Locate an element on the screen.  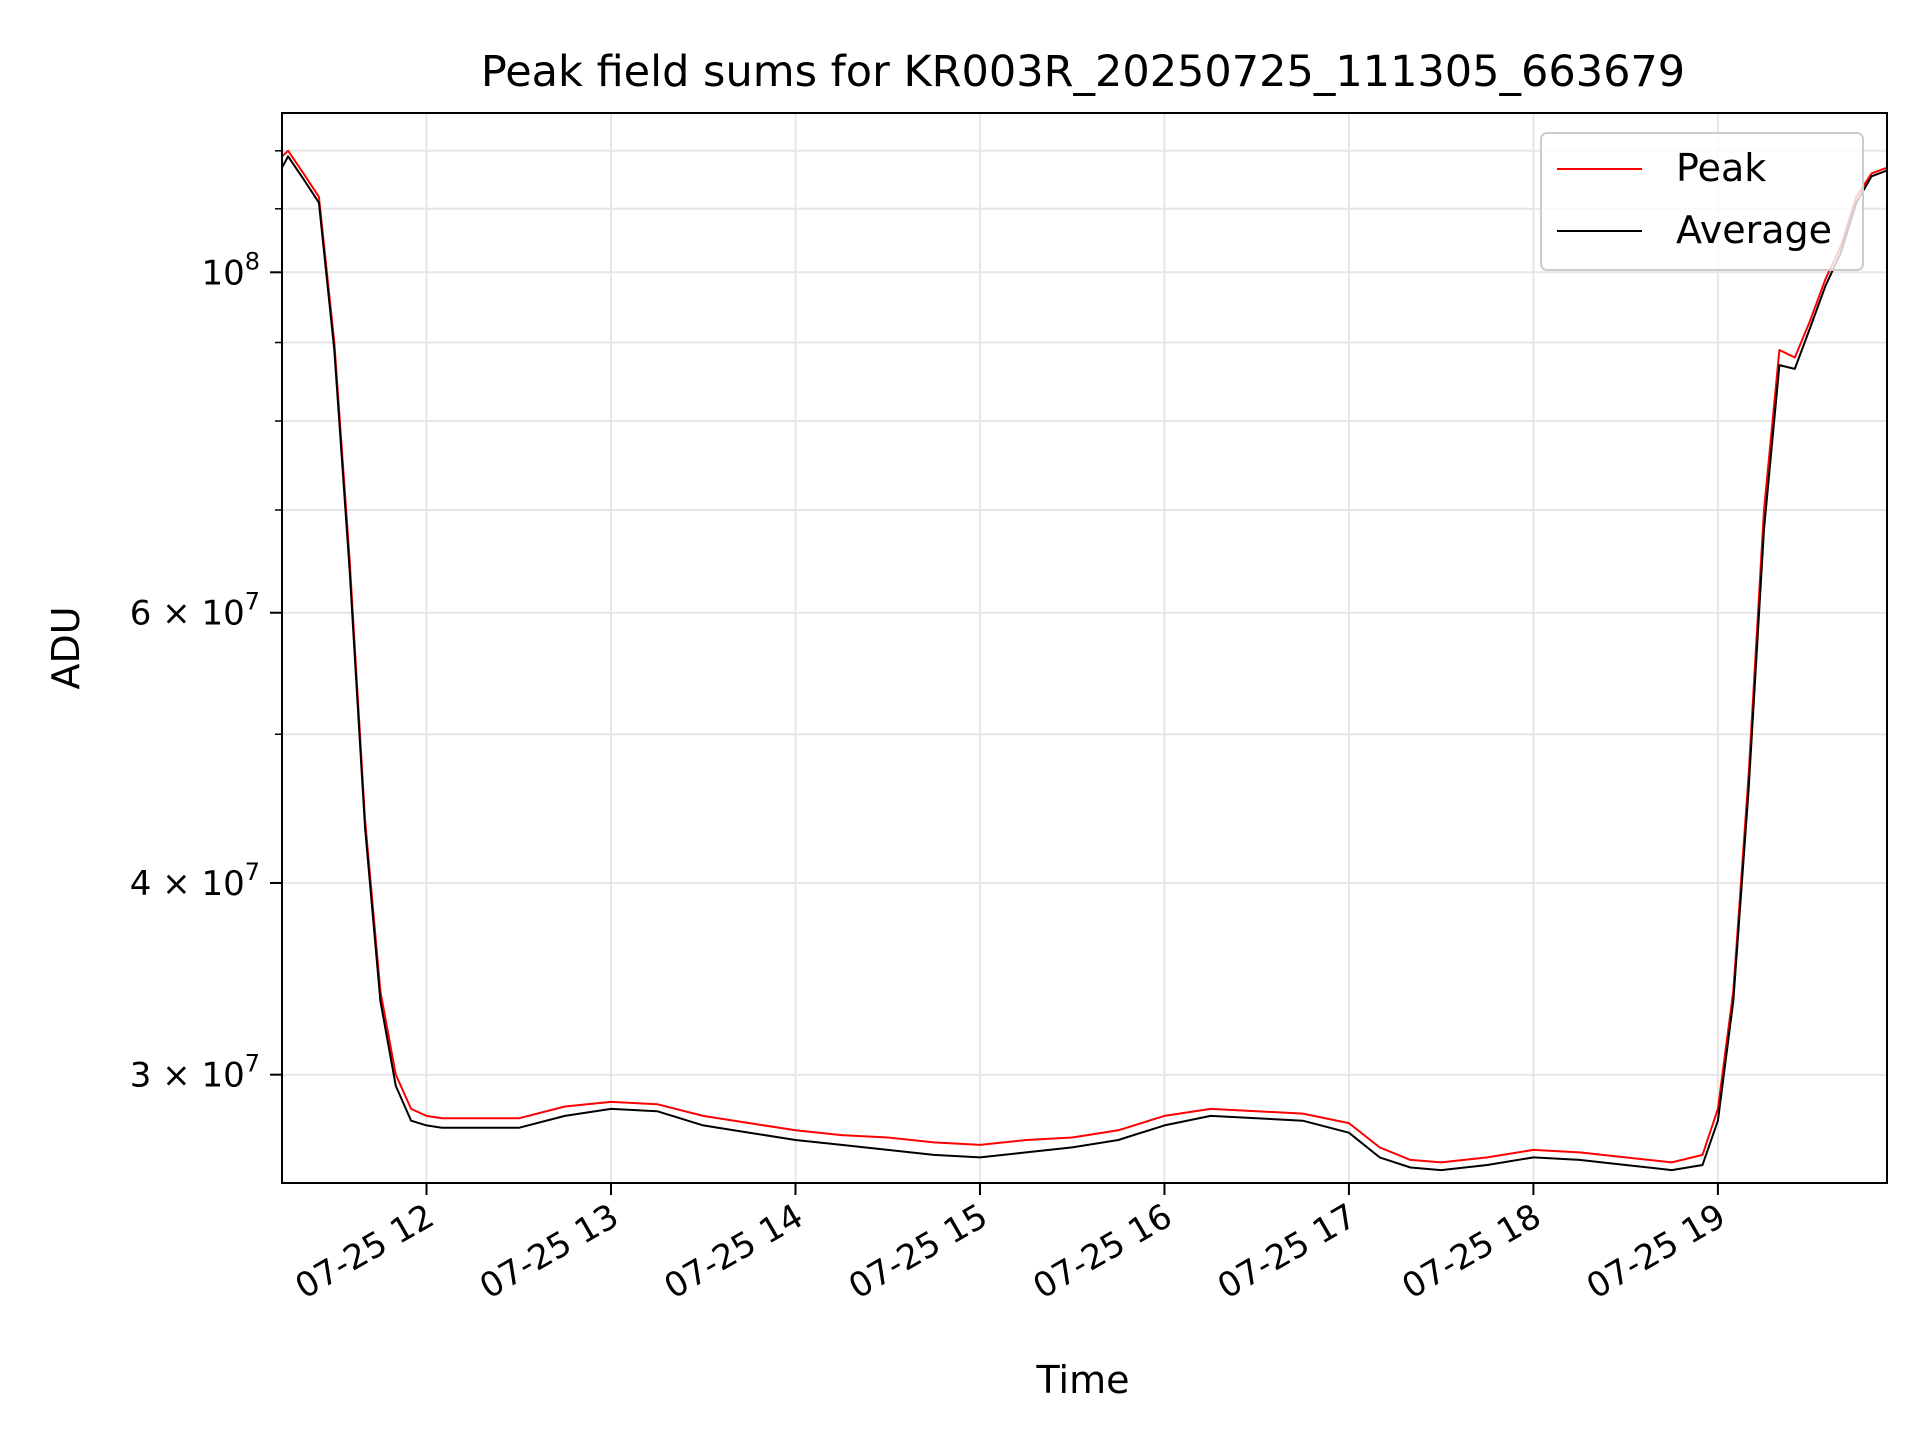
legend-label-average: Average is located at coordinates (1754, 230).